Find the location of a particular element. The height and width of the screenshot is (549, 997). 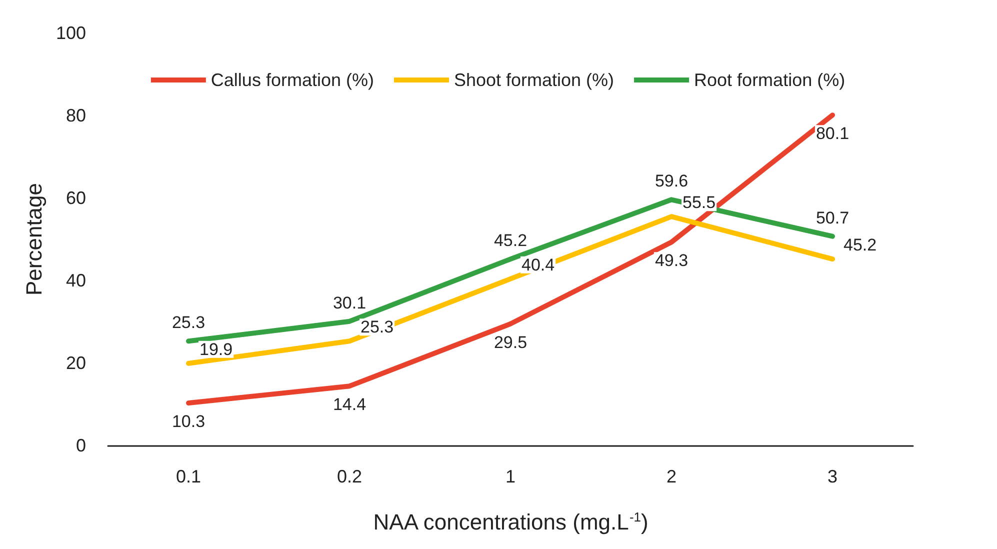

data-label: 55.5 is located at coordinates (699, 202).